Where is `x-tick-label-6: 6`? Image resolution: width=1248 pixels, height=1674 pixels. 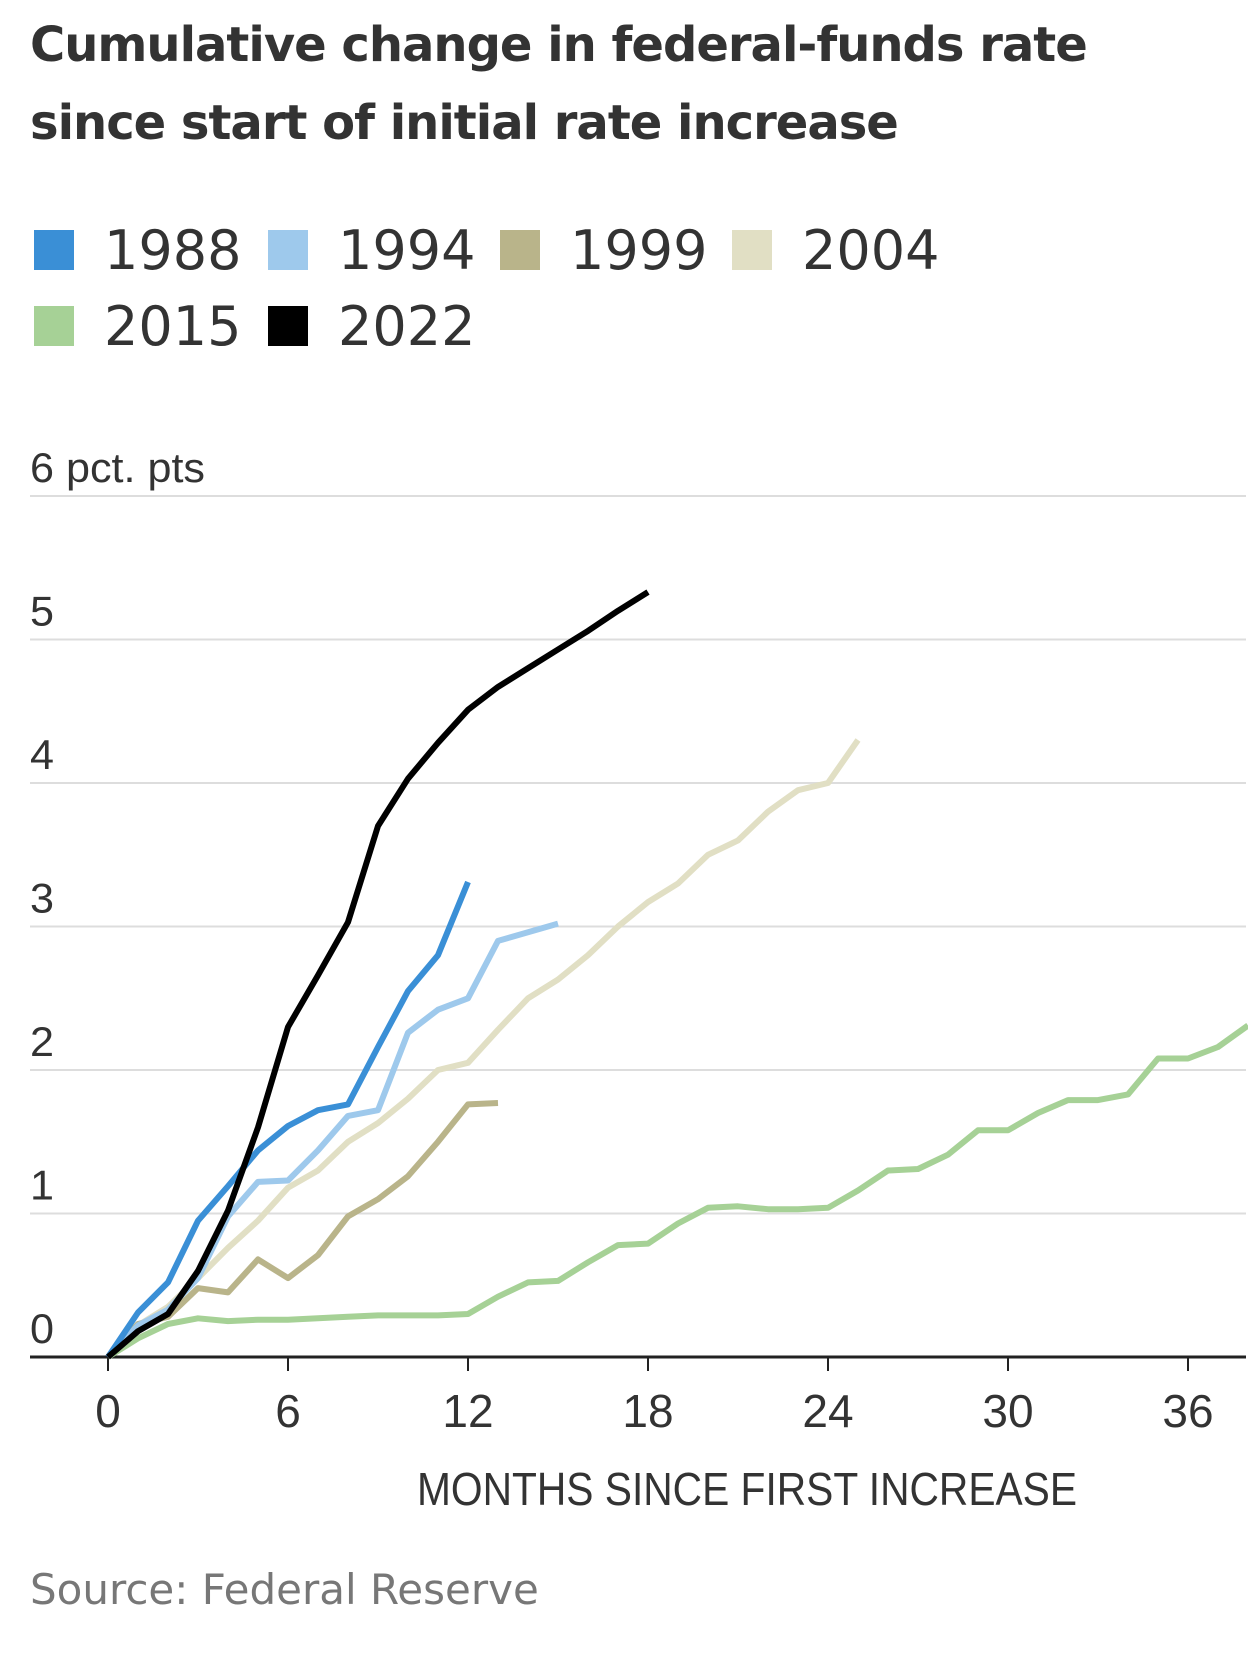 x-tick-label-6: 6 is located at coordinates (288, 1411).